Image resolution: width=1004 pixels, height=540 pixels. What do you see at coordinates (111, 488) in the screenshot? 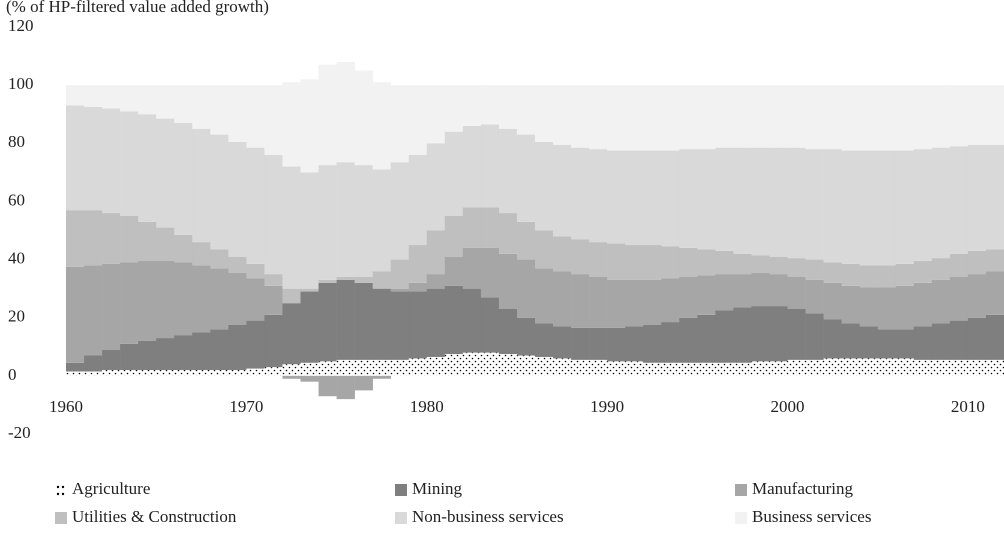
I see `legend-label: Agriculture` at bounding box center [111, 488].